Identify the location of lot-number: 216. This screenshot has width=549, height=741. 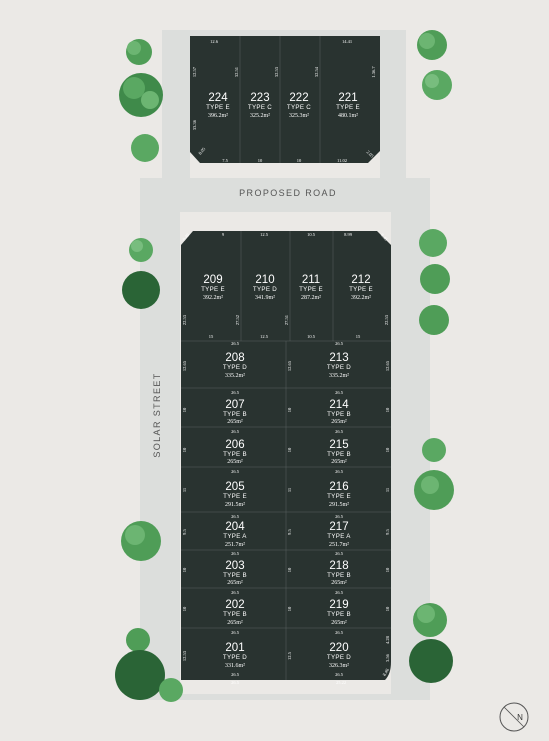
(338, 487).